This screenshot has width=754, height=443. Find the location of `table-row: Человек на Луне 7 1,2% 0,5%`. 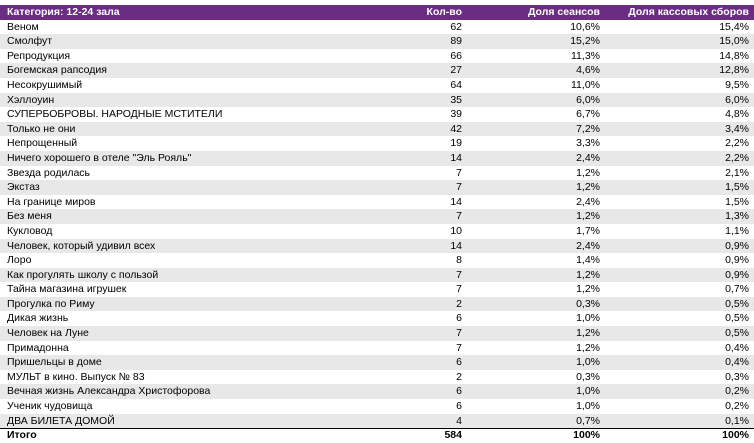

table-row: Человек на Луне 7 1,2% 0,5% is located at coordinates (377, 333).